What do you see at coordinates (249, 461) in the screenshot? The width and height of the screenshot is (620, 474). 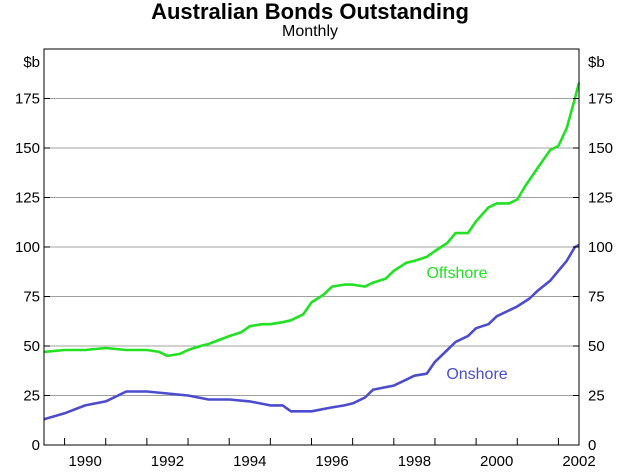 I see `x-tick-label: 1994` at bounding box center [249, 461].